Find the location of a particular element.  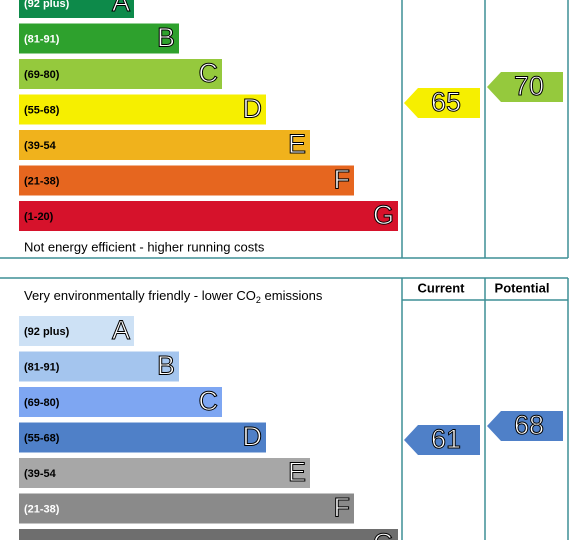

header-tail: emissions is located at coordinates (292, 295).